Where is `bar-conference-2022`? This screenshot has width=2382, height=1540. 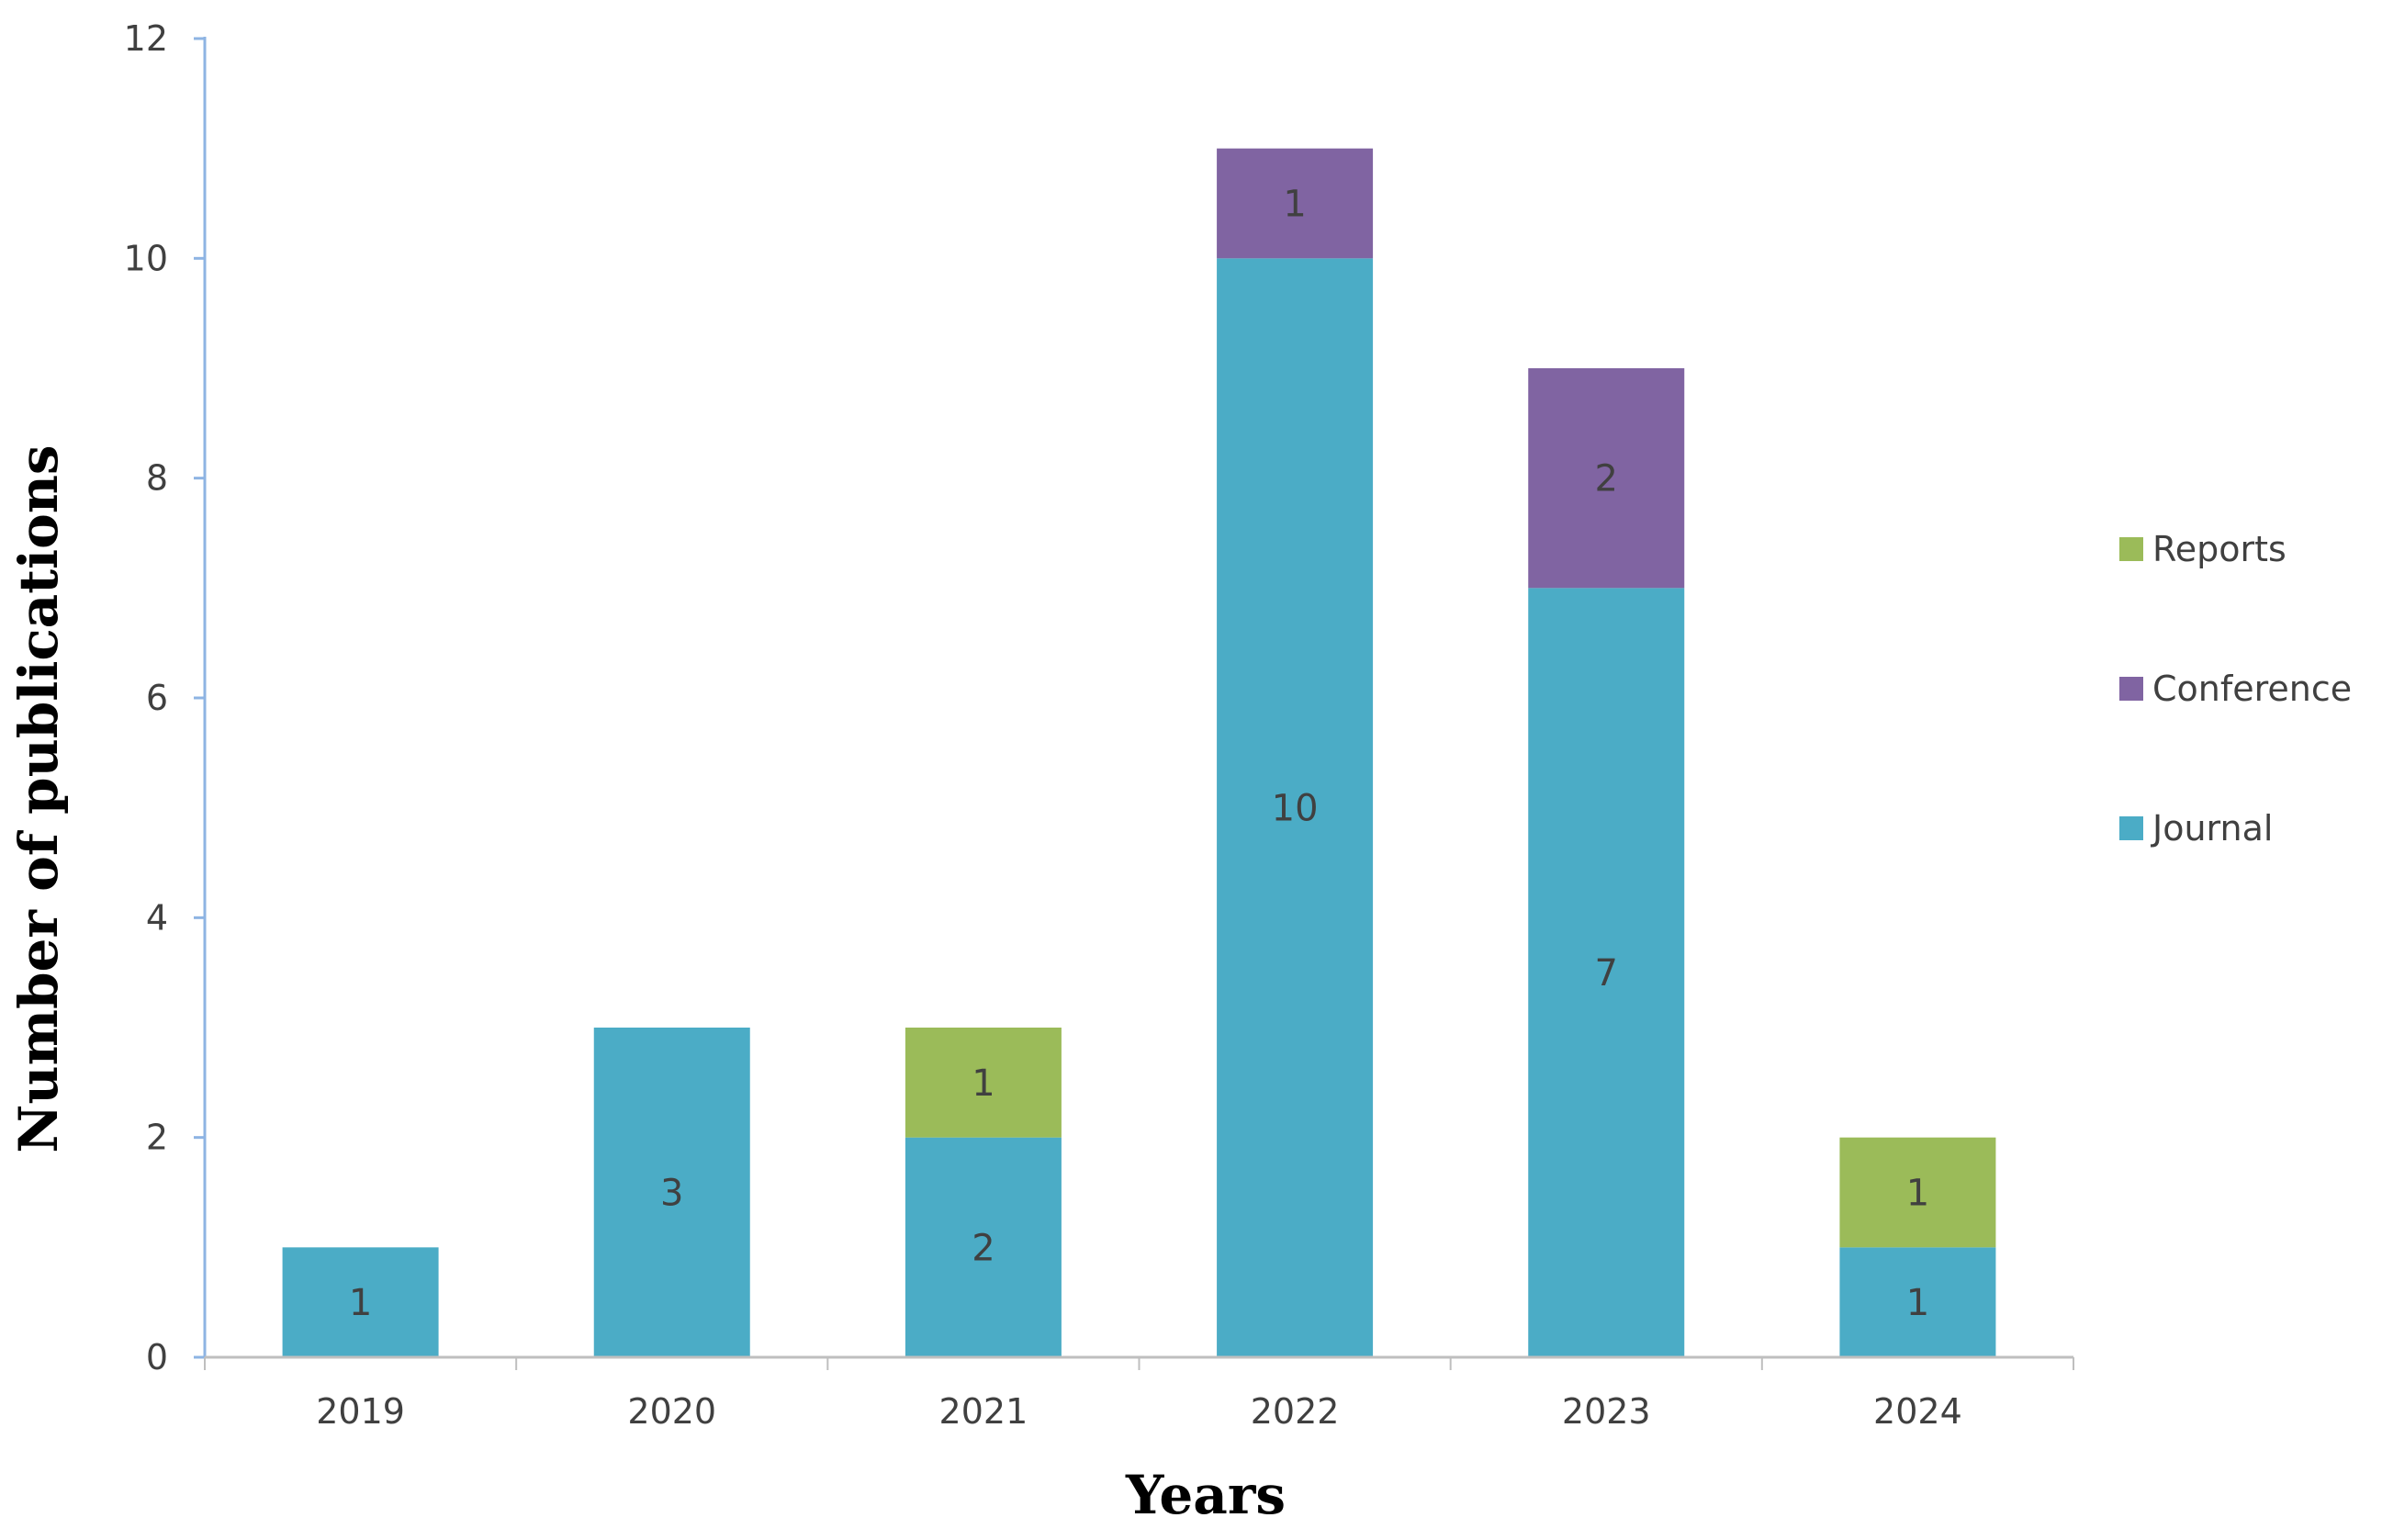 bar-conference-2022 is located at coordinates (1296, 203).